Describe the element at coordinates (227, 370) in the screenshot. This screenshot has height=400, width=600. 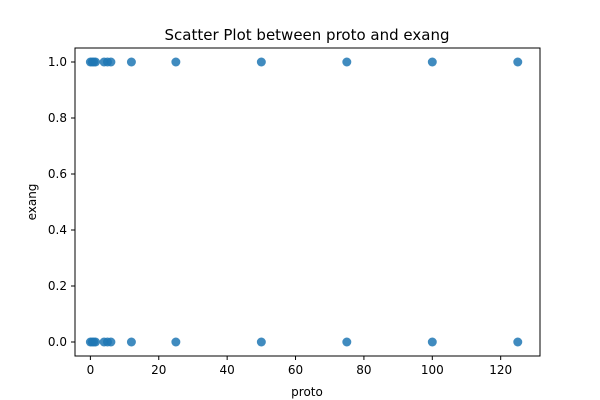
I see `x-tick-label: 40` at that location.